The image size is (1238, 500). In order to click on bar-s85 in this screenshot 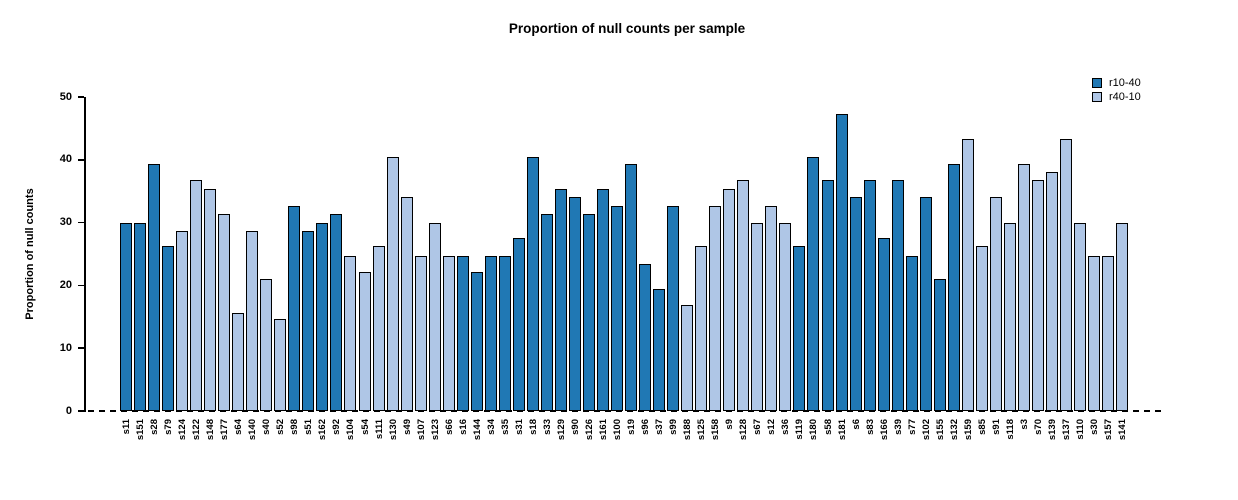, I will do `click(982, 328)`.